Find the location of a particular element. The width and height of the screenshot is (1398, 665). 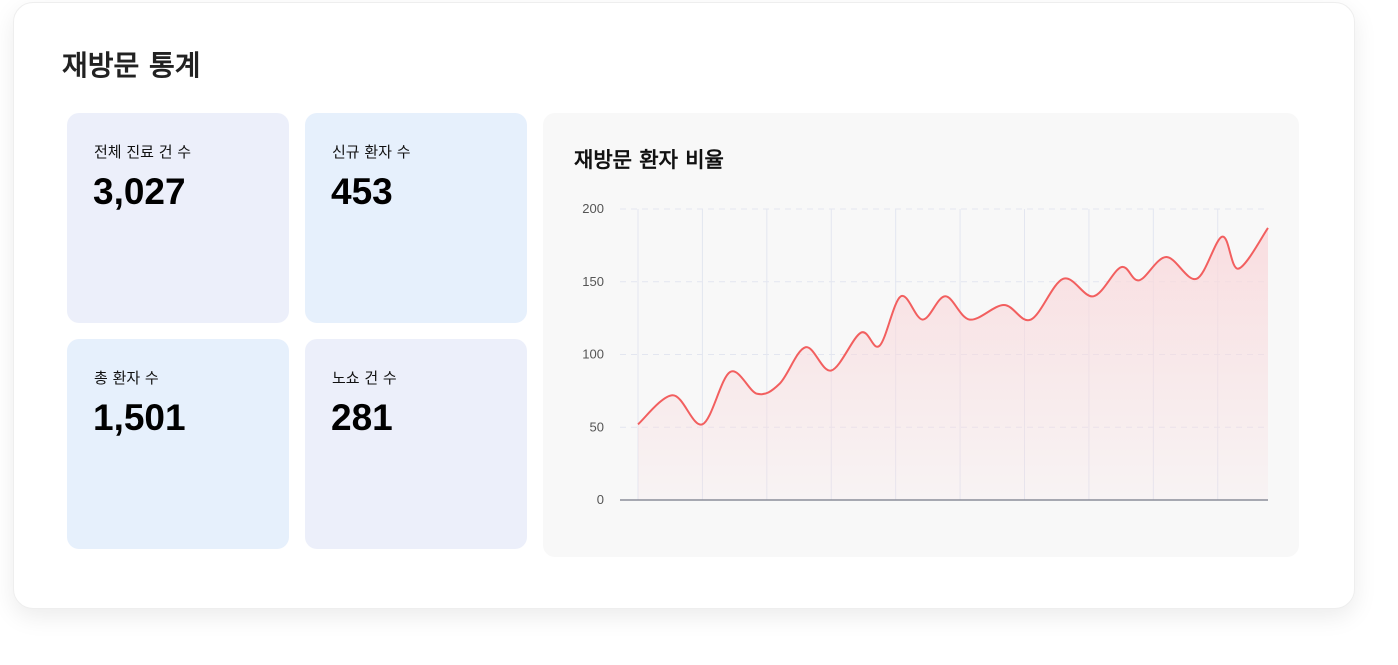

stat-card-new-patients: 신규 환자 수 453 is located at coordinates (416, 218).